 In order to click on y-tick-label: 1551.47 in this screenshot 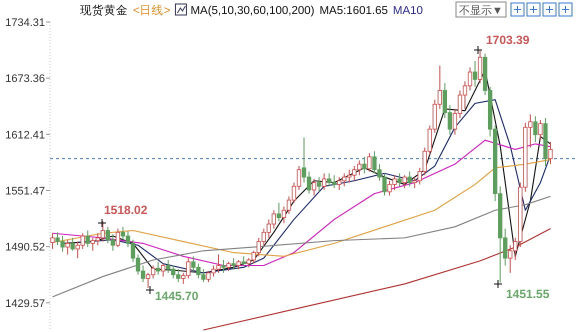, I will do `click(25, 191)`.